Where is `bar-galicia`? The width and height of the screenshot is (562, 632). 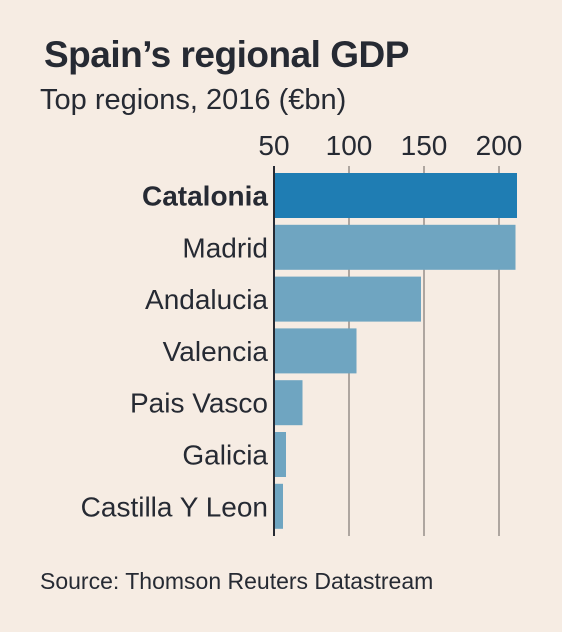 bar-galicia is located at coordinates (280, 454).